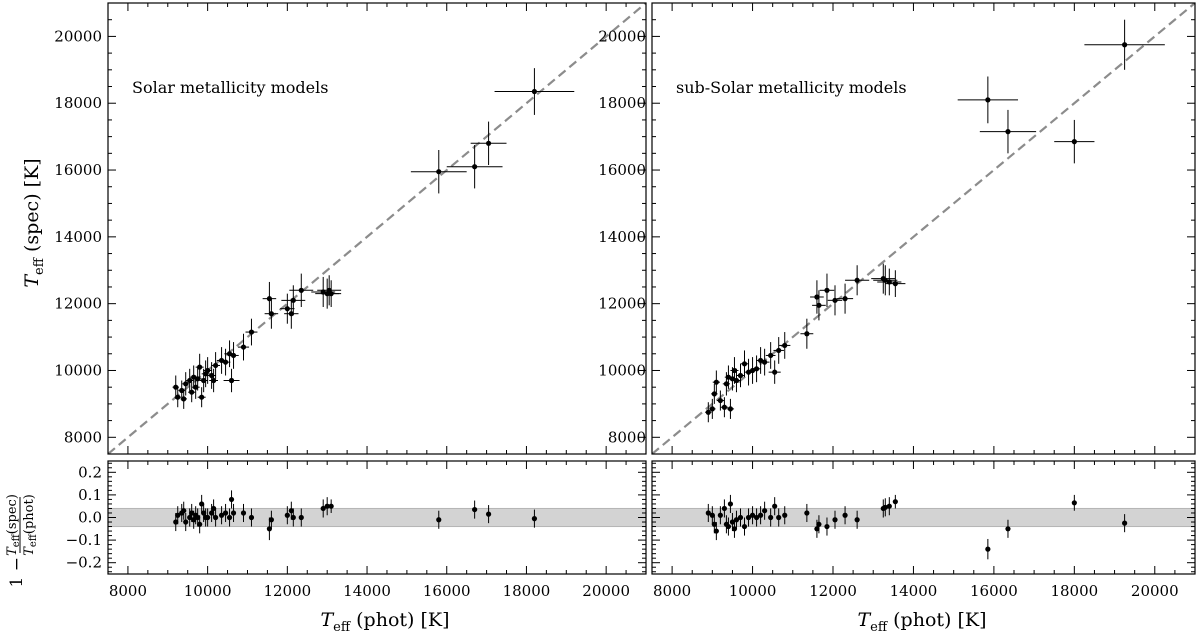 The width and height of the screenshot is (1200, 642). I want to click on x-tick-label: 20000, so click(606, 591).